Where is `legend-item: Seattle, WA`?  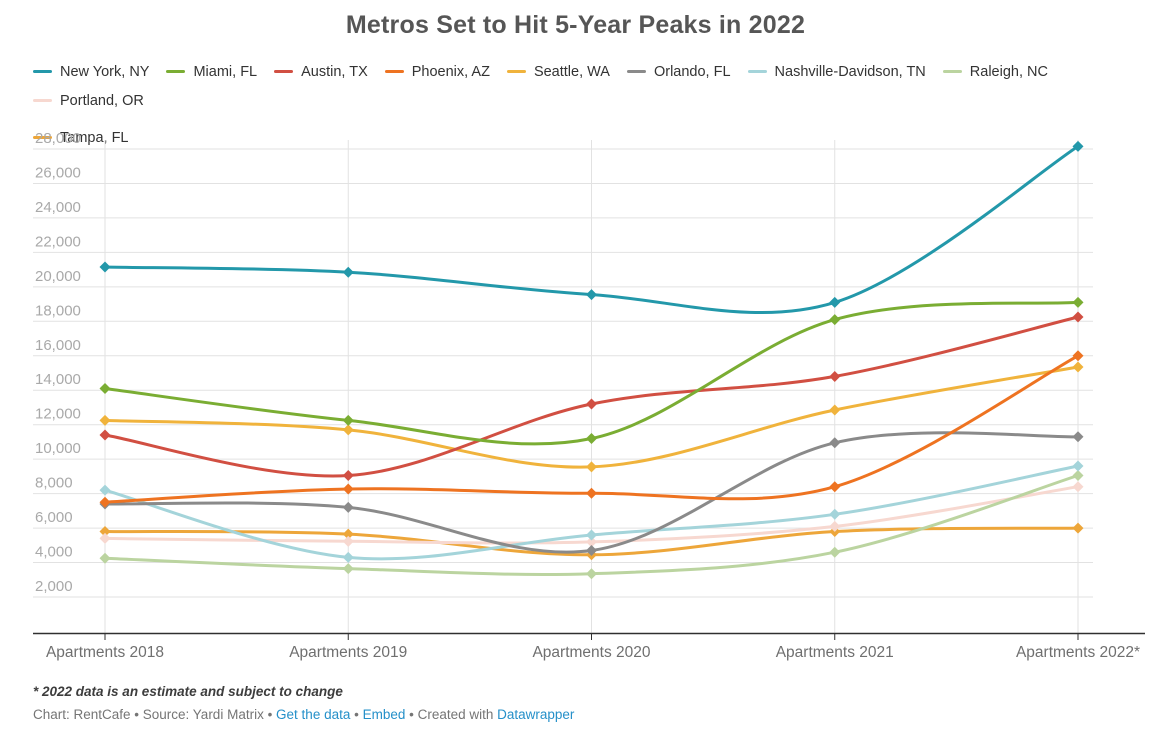
legend-item: Seattle, WA is located at coordinates (558, 71).